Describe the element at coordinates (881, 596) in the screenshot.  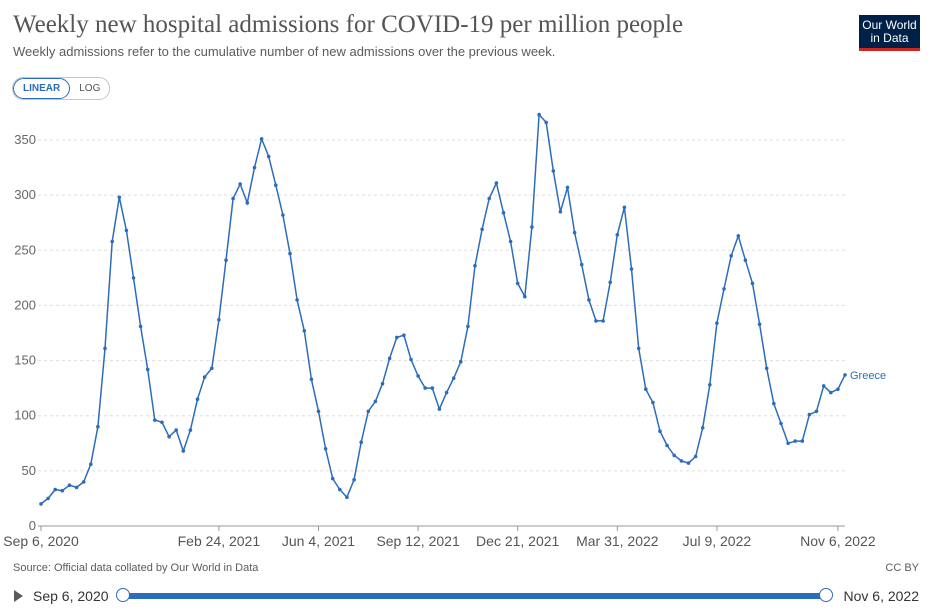
I see `timeline-end-label: Nov 6, 2022` at that location.